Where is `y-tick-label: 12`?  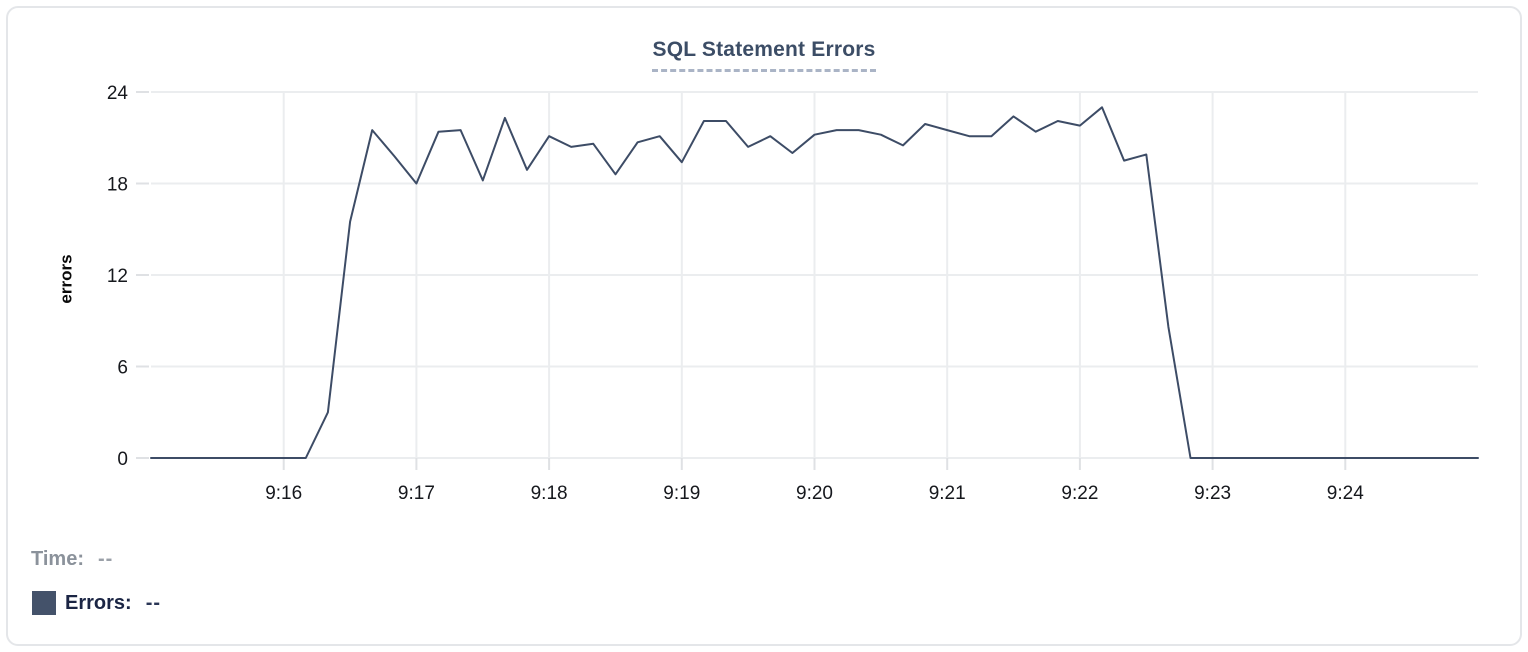
y-tick-label: 12 is located at coordinates (117, 276).